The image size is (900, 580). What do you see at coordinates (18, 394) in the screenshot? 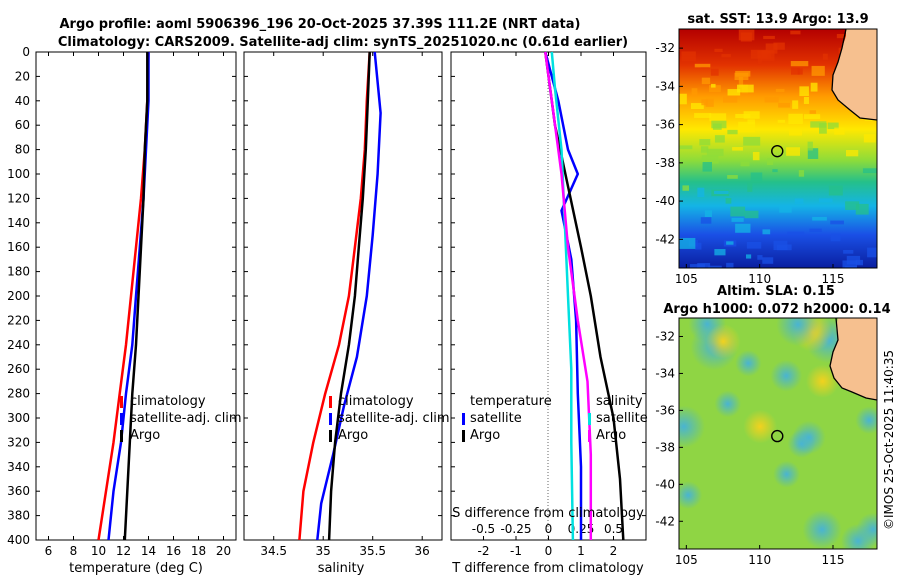
I see `depth-tick-label: 280` at bounding box center [18, 394].